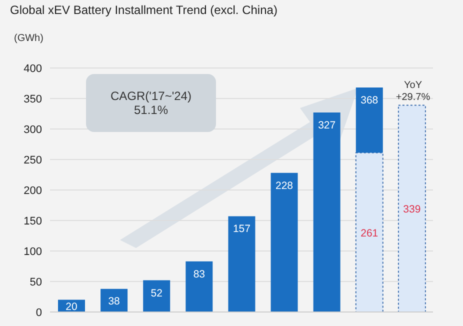 This screenshot has width=463, height=326. What do you see at coordinates (33, 99) in the screenshot?
I see `y-tick-label: 350` at bounding box center [33, 99].